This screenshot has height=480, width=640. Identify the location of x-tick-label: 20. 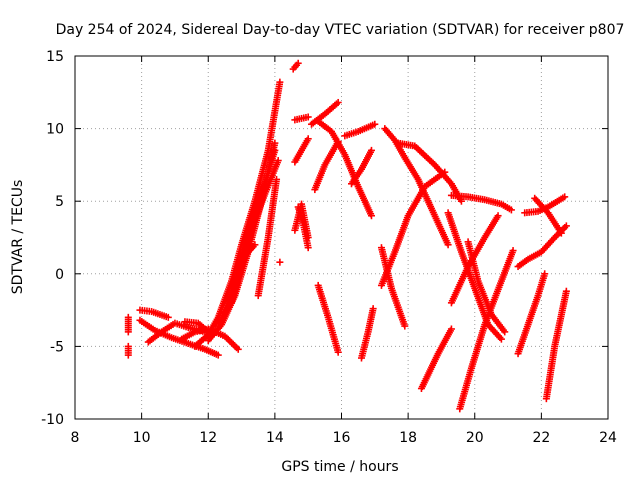
(475, 438).